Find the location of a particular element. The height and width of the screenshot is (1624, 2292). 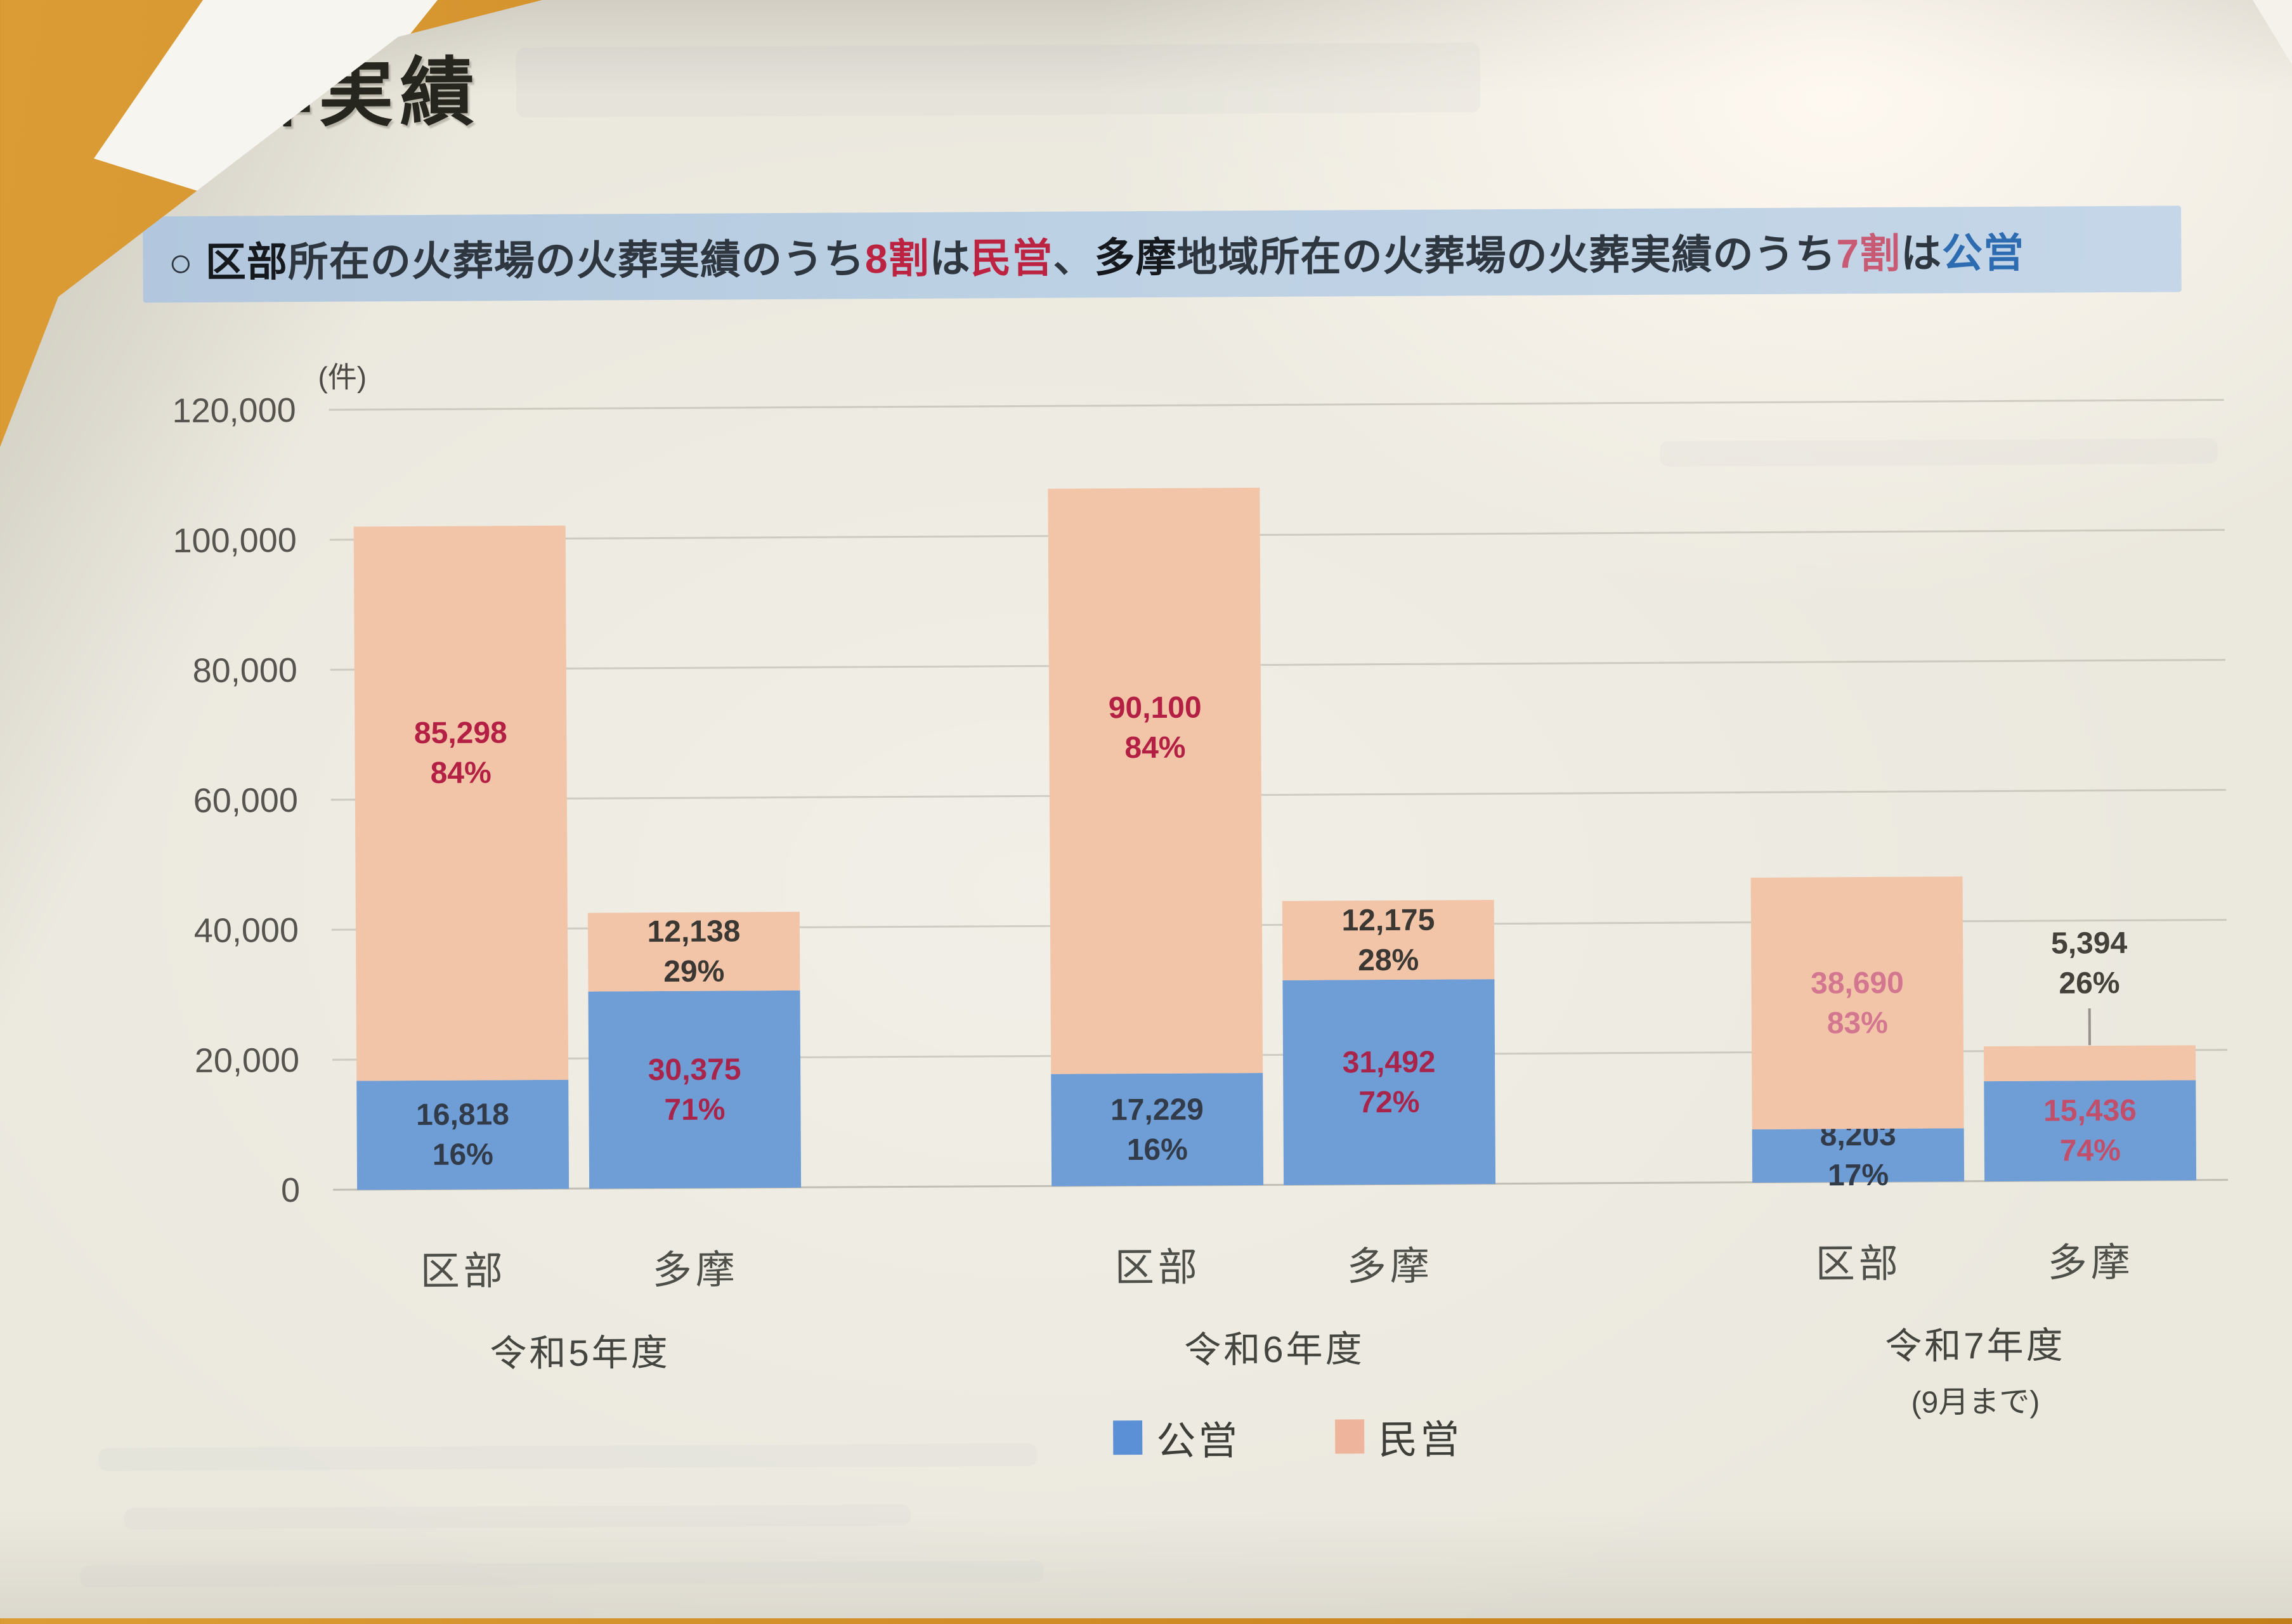

bar-percent-label: 26% is located at coordinates (2089, 983).